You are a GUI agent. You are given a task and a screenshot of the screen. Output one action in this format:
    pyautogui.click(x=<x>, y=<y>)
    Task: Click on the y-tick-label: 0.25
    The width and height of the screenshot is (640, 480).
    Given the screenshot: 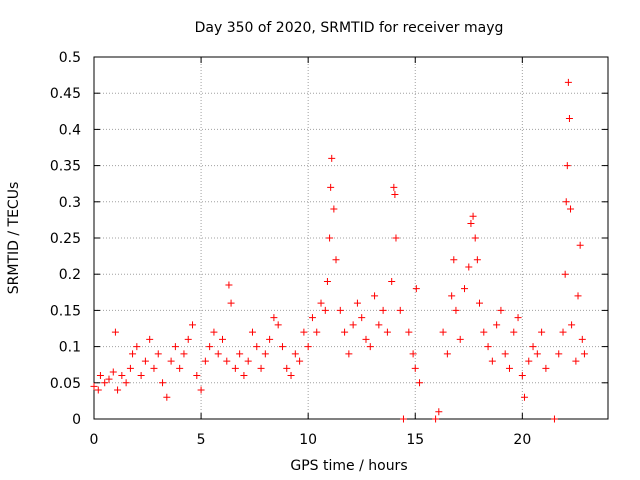 What is the action you would take?
    pyautogui.click(x=65, y=239)
    